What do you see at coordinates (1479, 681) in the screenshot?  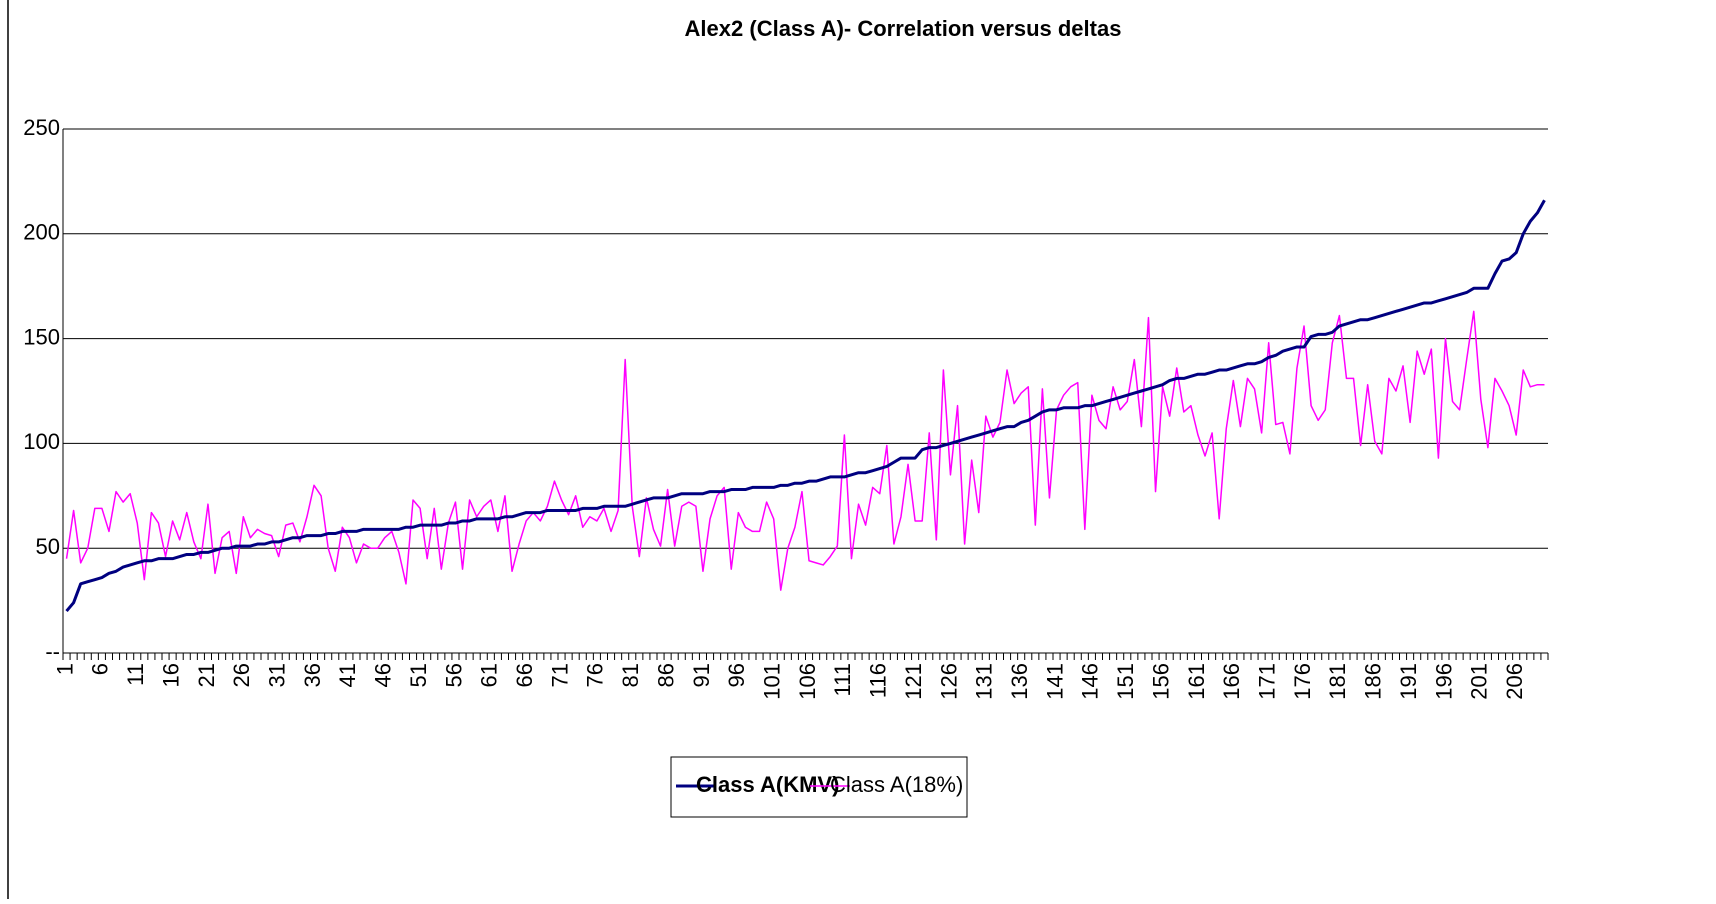 I see `x-tick-label: 201` at bounding box center [1479, 681].